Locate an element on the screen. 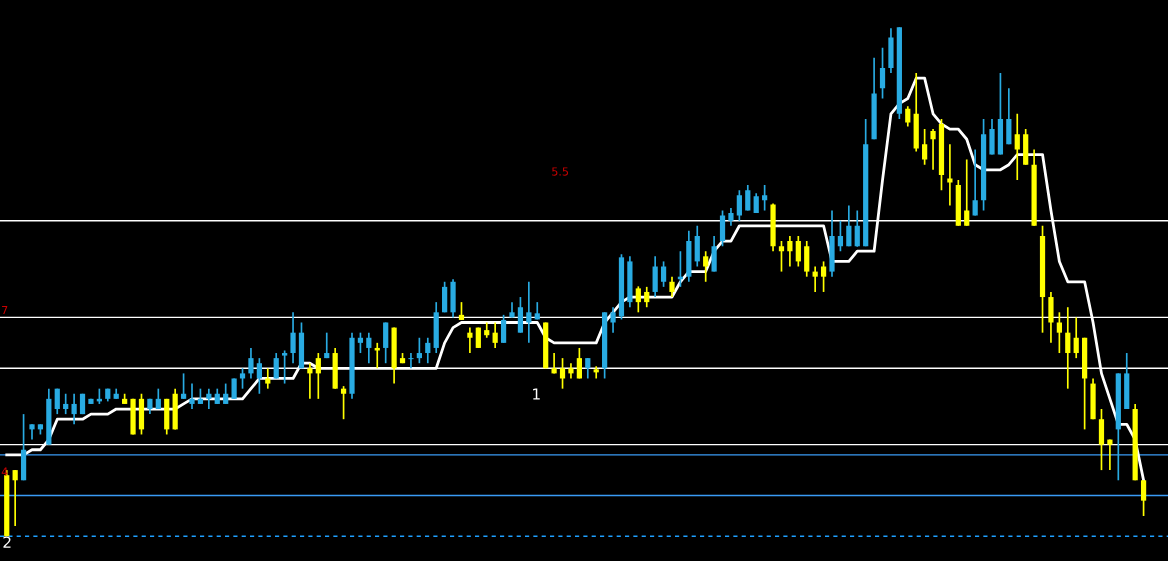  text: 2 is located at coordinates (7, 542).